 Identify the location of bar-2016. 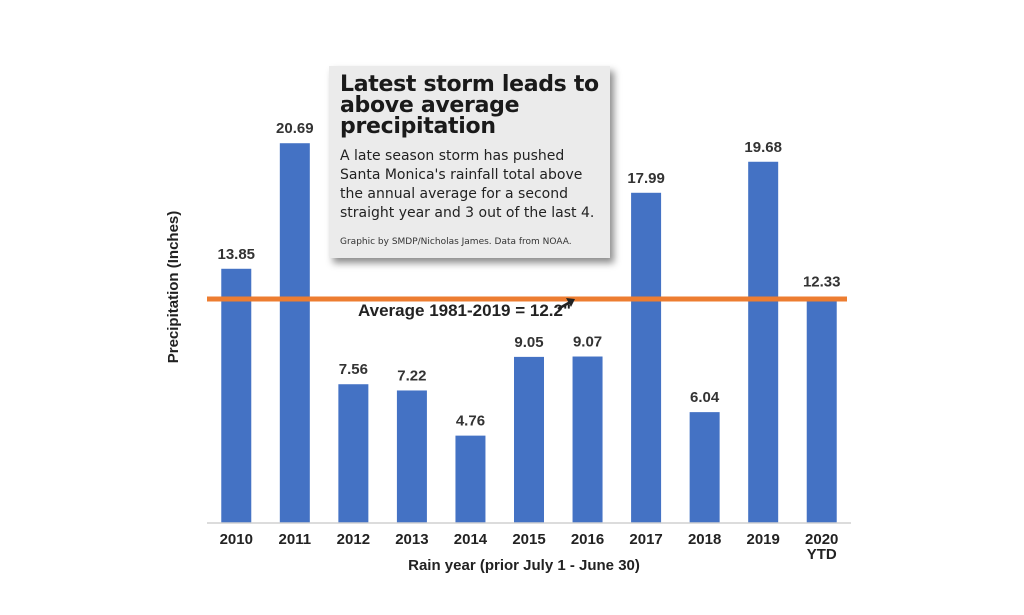
(587, 439).